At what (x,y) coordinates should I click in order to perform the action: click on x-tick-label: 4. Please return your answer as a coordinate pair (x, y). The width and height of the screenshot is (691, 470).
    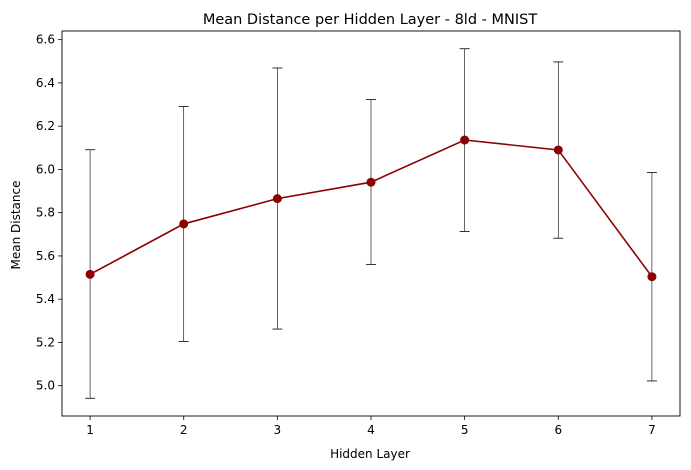
    Looking at the image, I should click on (371, 430).